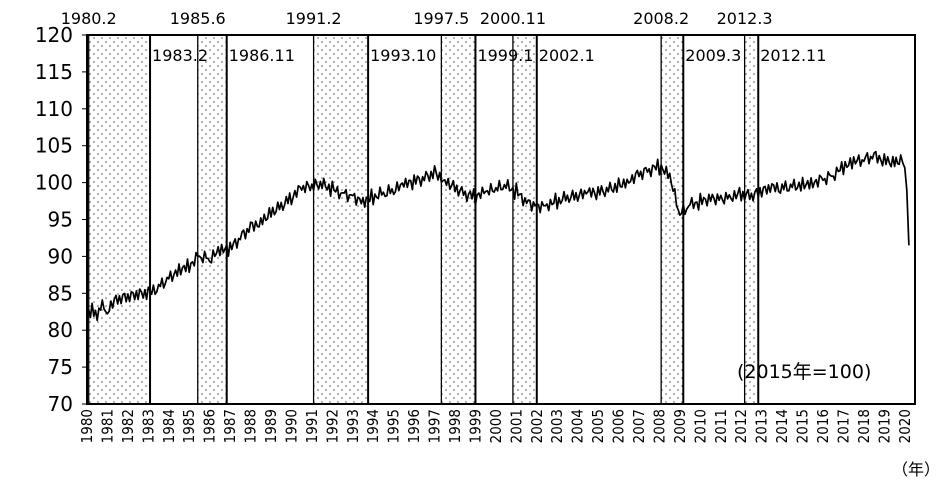  What do you see at coordinates (513, 18) in the screenshot?
I see `band-start-label: 2000.11` at bounding box center [513, 18].